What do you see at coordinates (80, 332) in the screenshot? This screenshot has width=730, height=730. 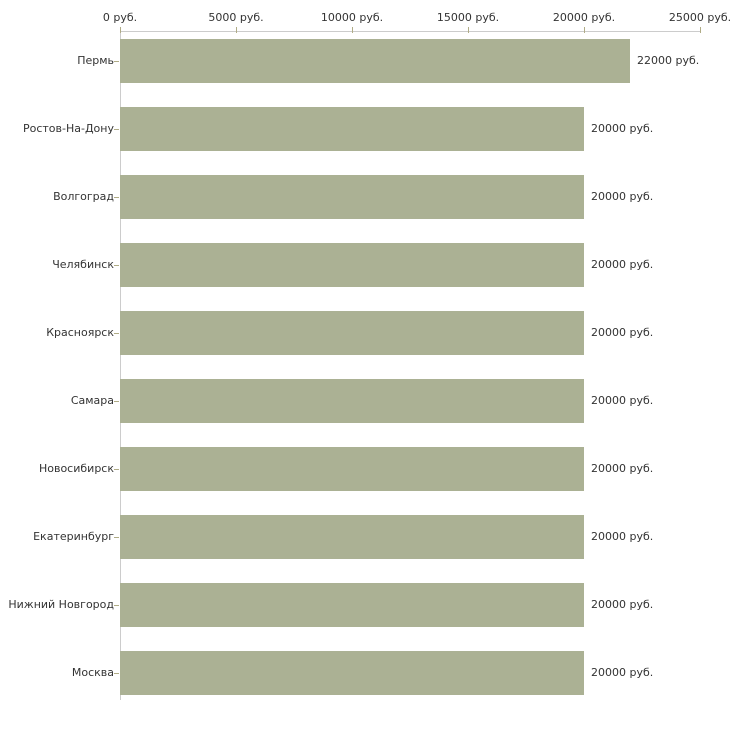 I see `category-label: Красноярск` at bounding box center [80, 332].